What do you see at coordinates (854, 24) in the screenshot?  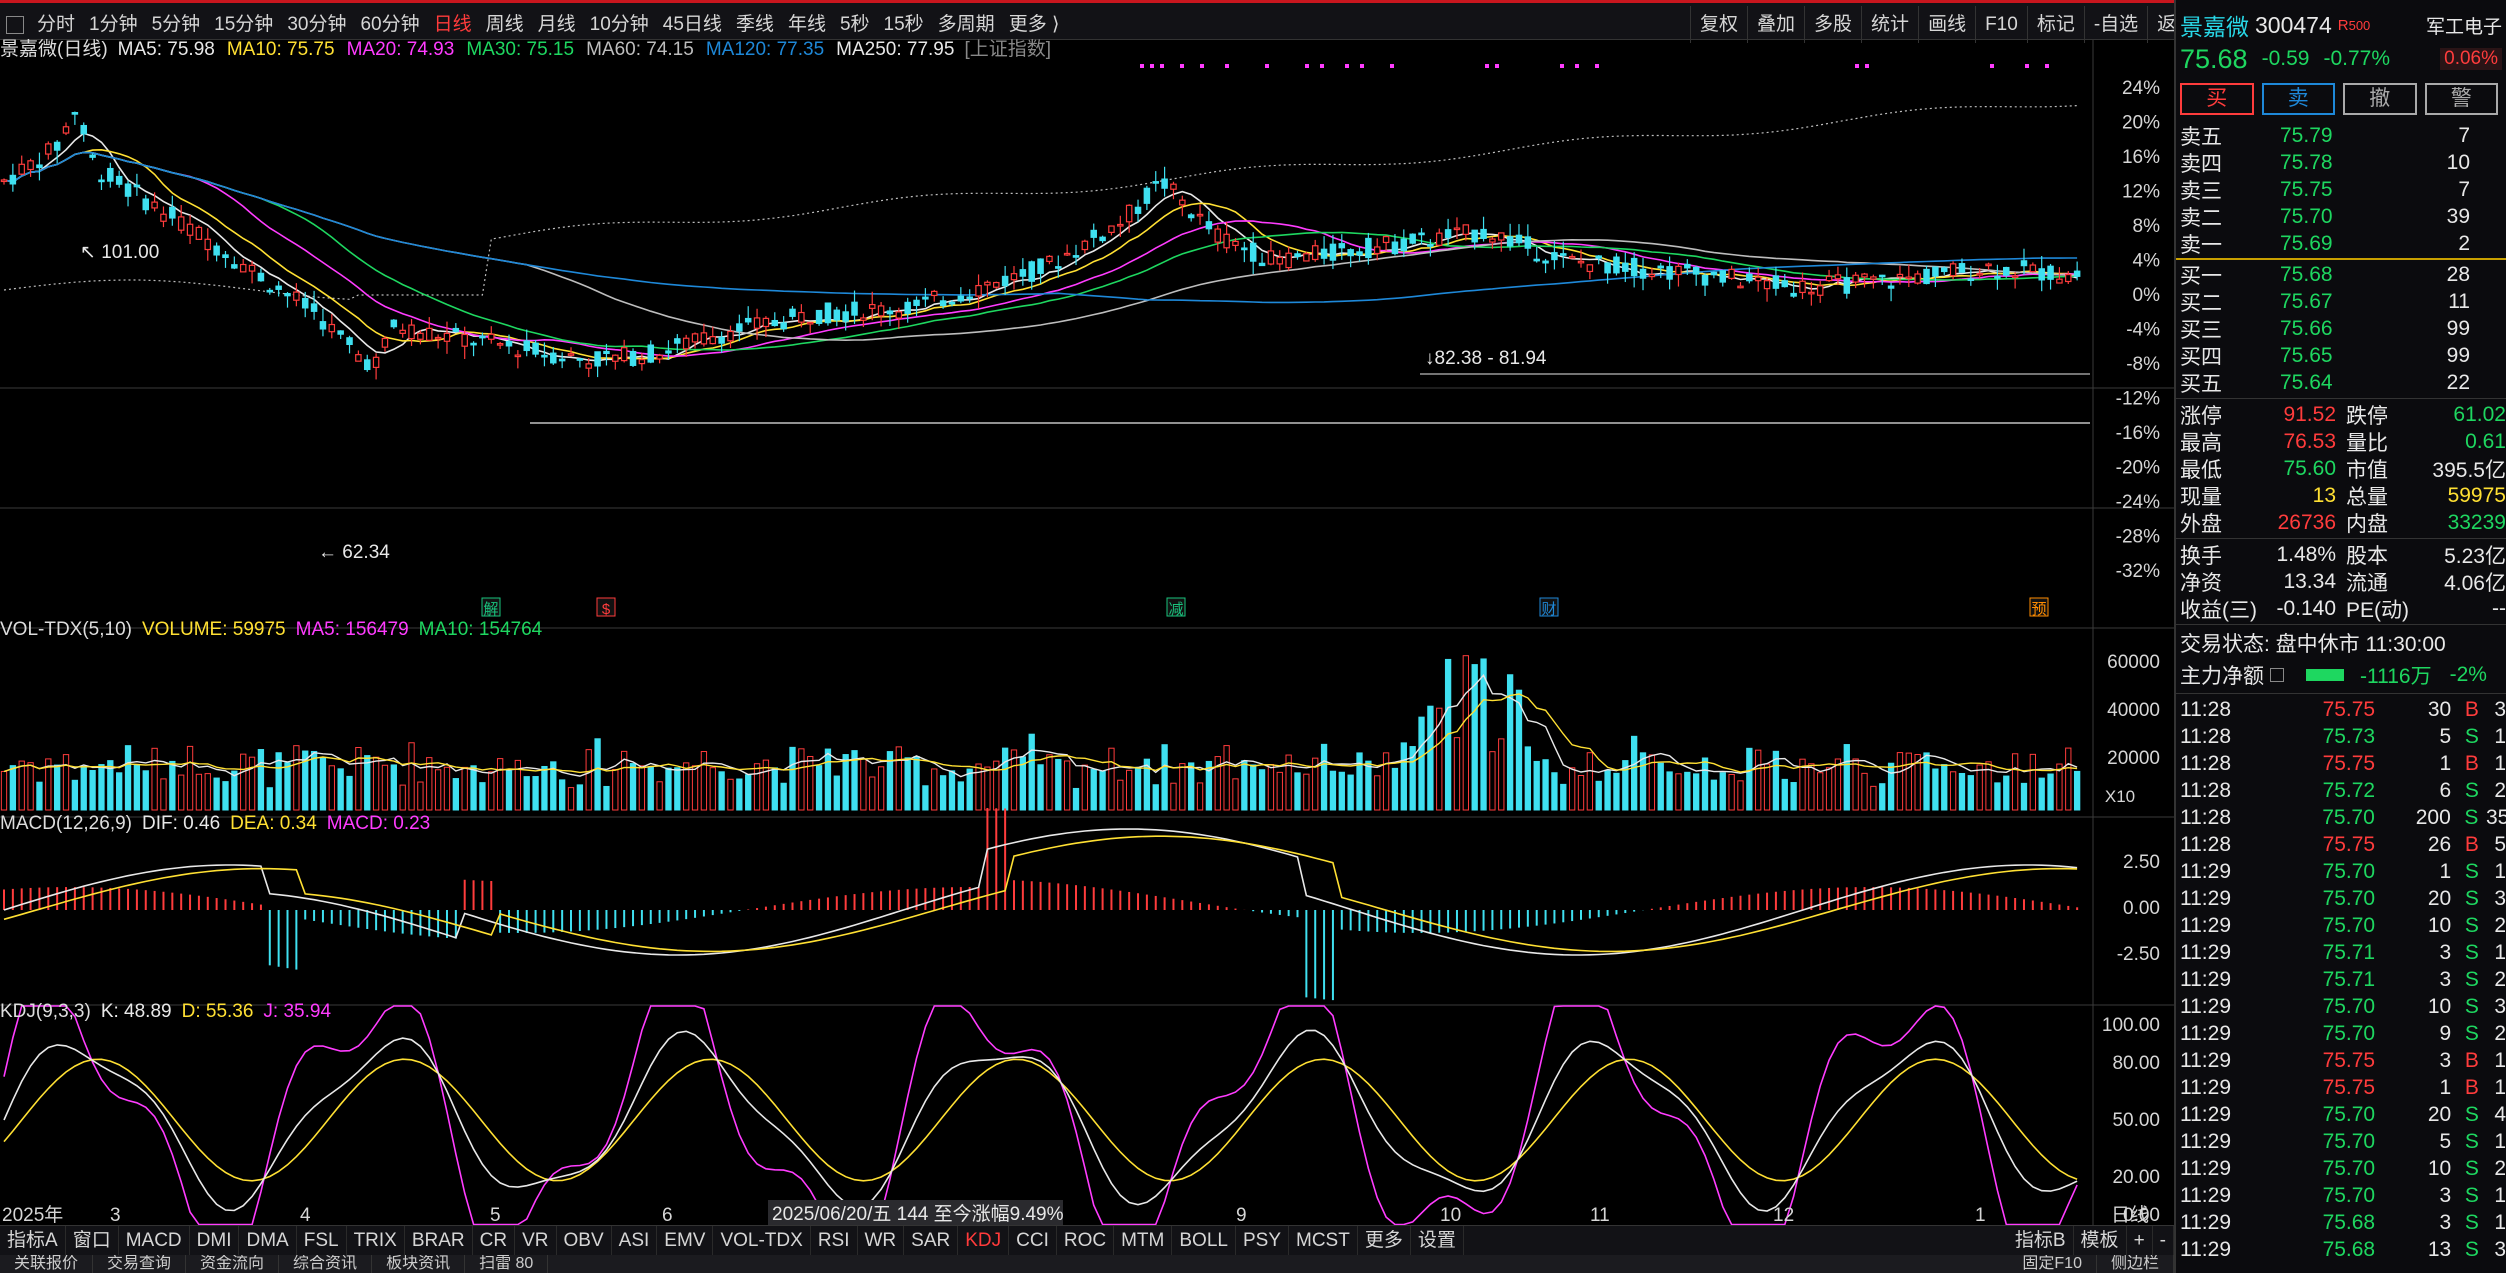 I see `period-tab: 5秒` at bounding box center [854, 24].